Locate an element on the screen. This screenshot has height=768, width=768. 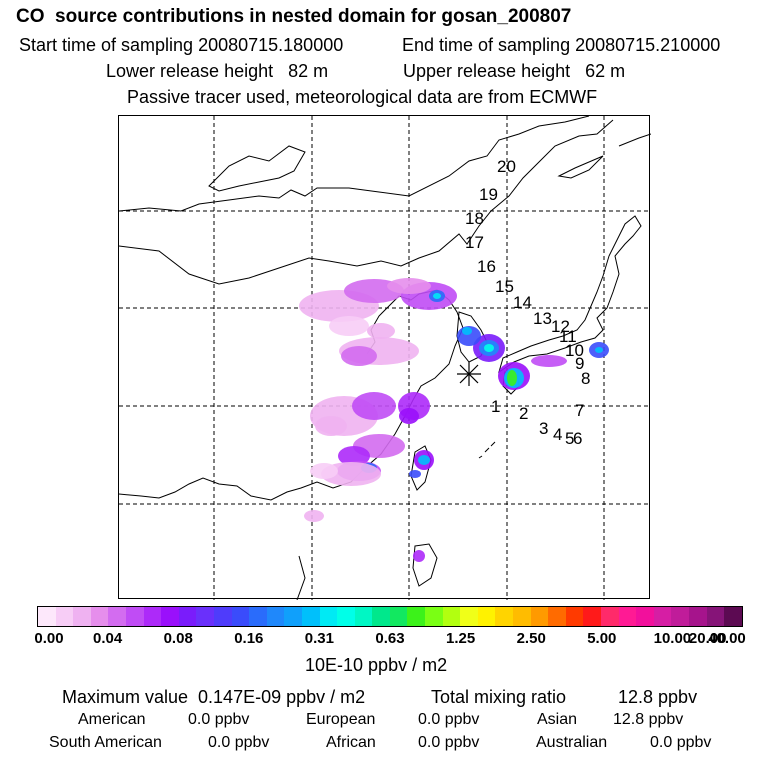
region-african-value: 0.0 ppbv is located at coordinates (449, 742).